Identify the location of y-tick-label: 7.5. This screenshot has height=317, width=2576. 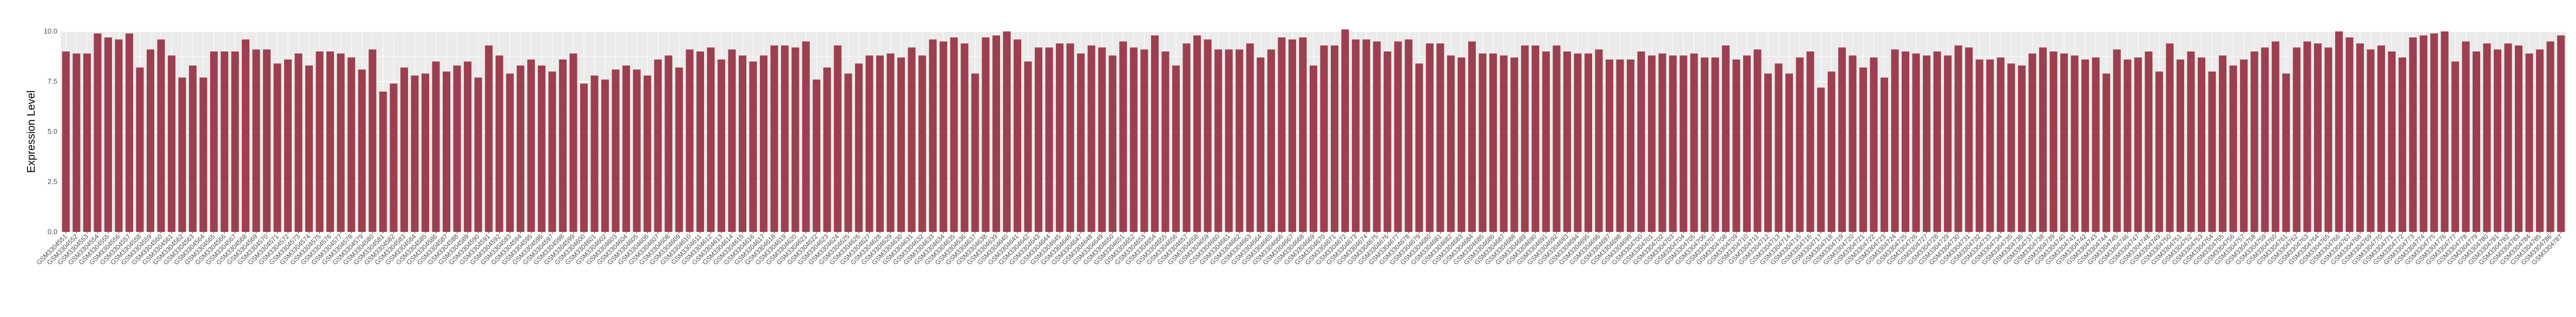
(52, 81).